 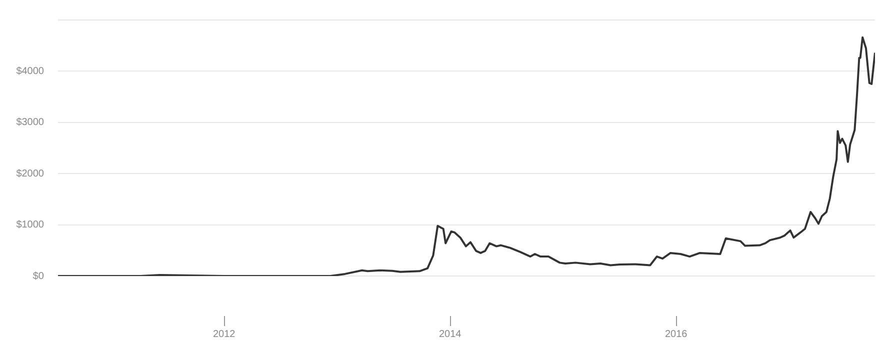 I want to click on x-tick-label: 2012, so click(x=224, y=334).